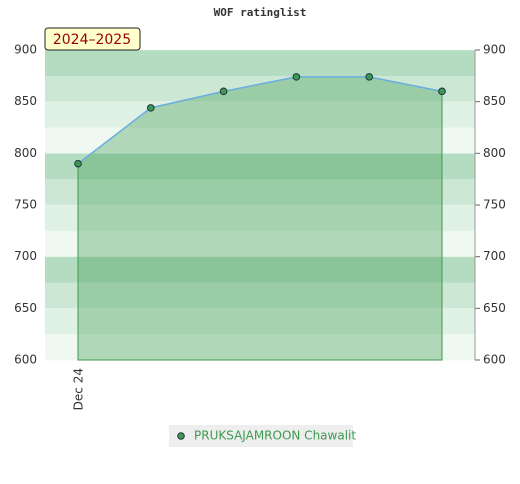  I want to click on x-tick-label: Dec 24, so click(79, 389).